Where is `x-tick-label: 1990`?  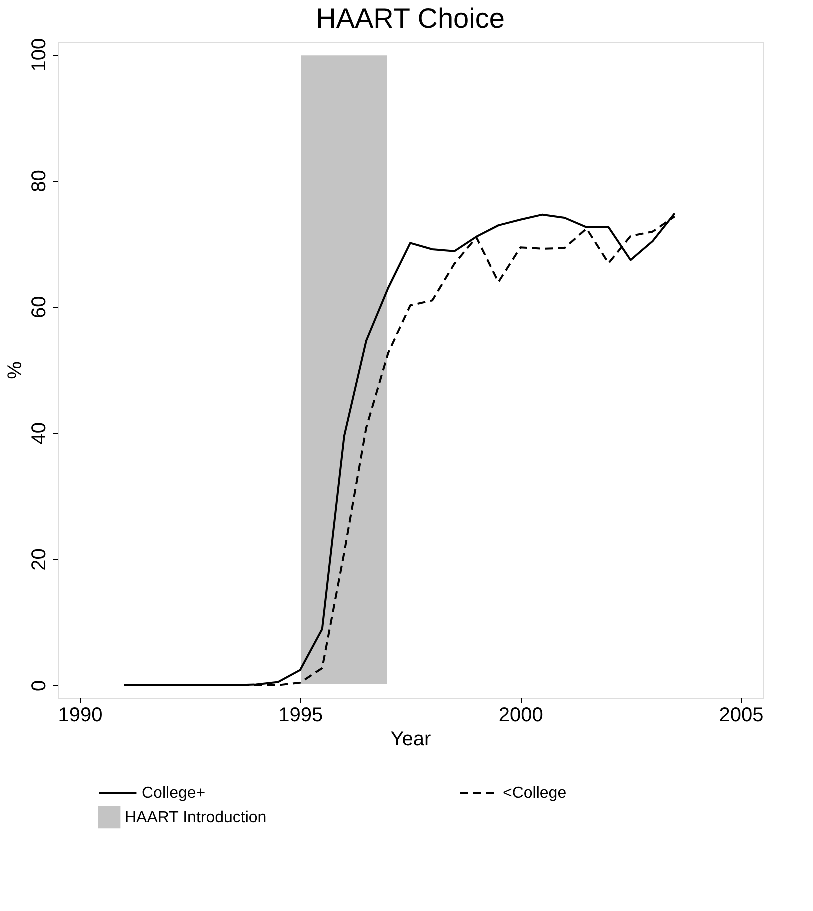 x-tick-label: 1990 is located at coordinates (80, 715).